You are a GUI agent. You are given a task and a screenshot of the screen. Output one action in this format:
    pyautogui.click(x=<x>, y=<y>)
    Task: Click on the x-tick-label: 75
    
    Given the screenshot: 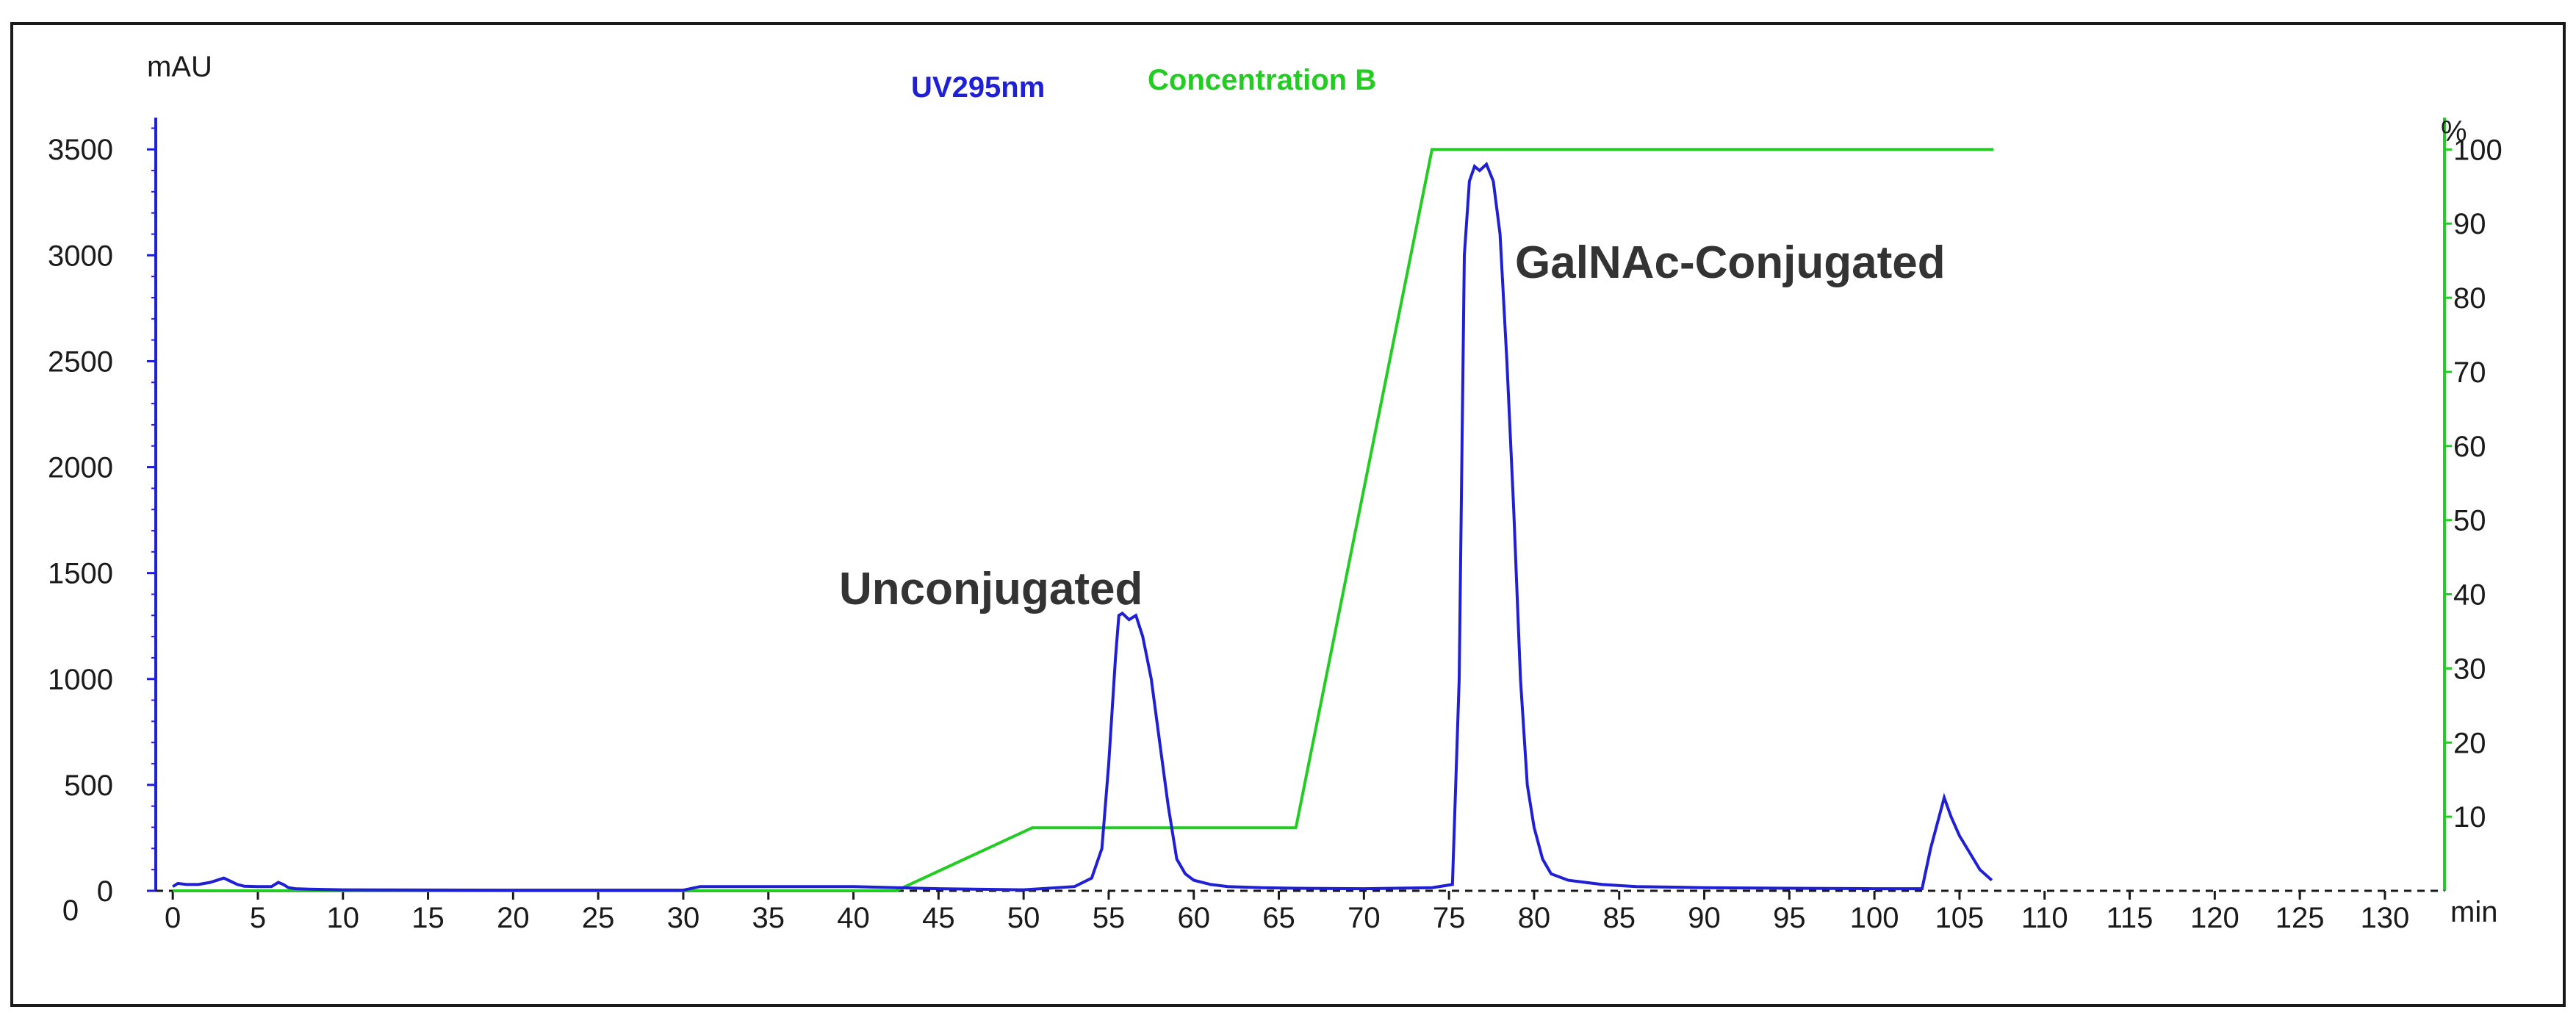 What is the action you would take?
    pyautogui.click(x=1449, y=918)
    